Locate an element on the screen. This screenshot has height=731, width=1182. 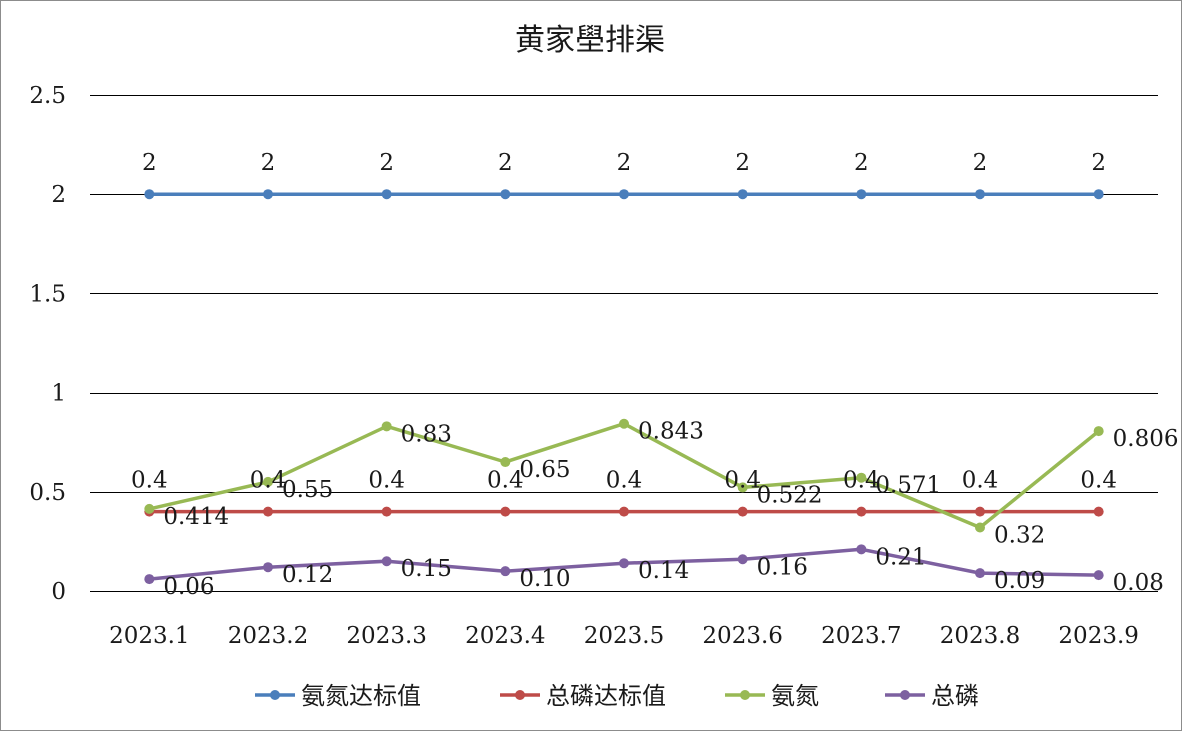
y-tick-label: 1.5 is located at coordinates (47, 294).